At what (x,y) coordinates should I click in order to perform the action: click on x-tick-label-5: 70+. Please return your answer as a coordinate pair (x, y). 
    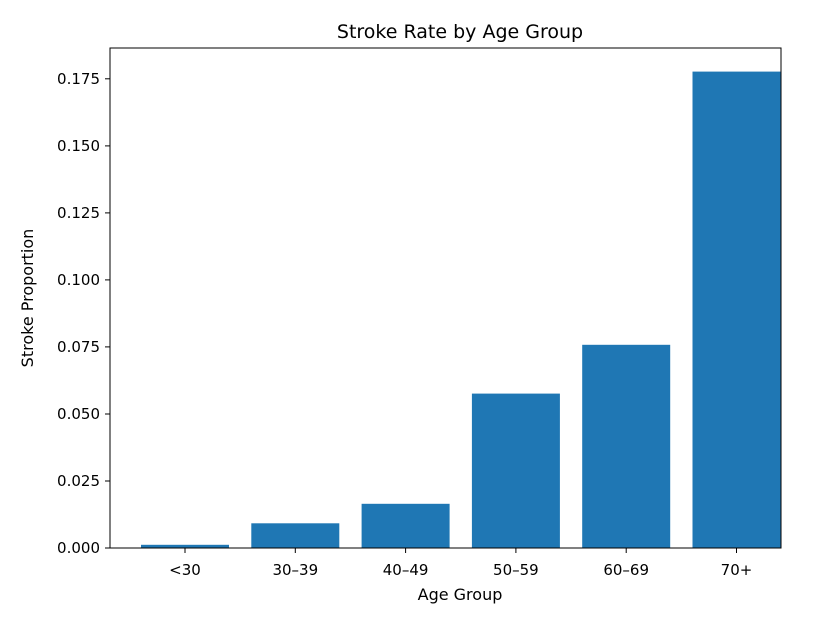
    Looking at the image, I should click on (737, 570).